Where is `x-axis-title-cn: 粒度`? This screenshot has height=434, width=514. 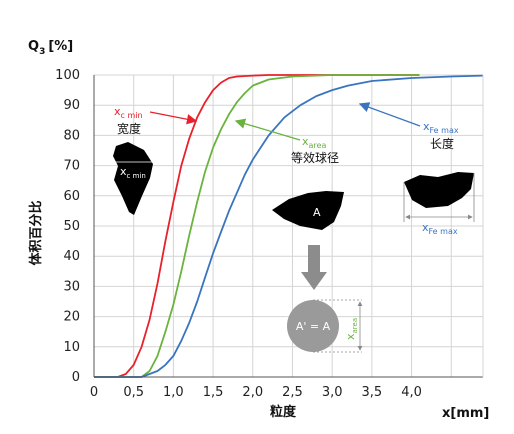 x-axis-title-cn: 粒度 is located at coordinates (283, 412).